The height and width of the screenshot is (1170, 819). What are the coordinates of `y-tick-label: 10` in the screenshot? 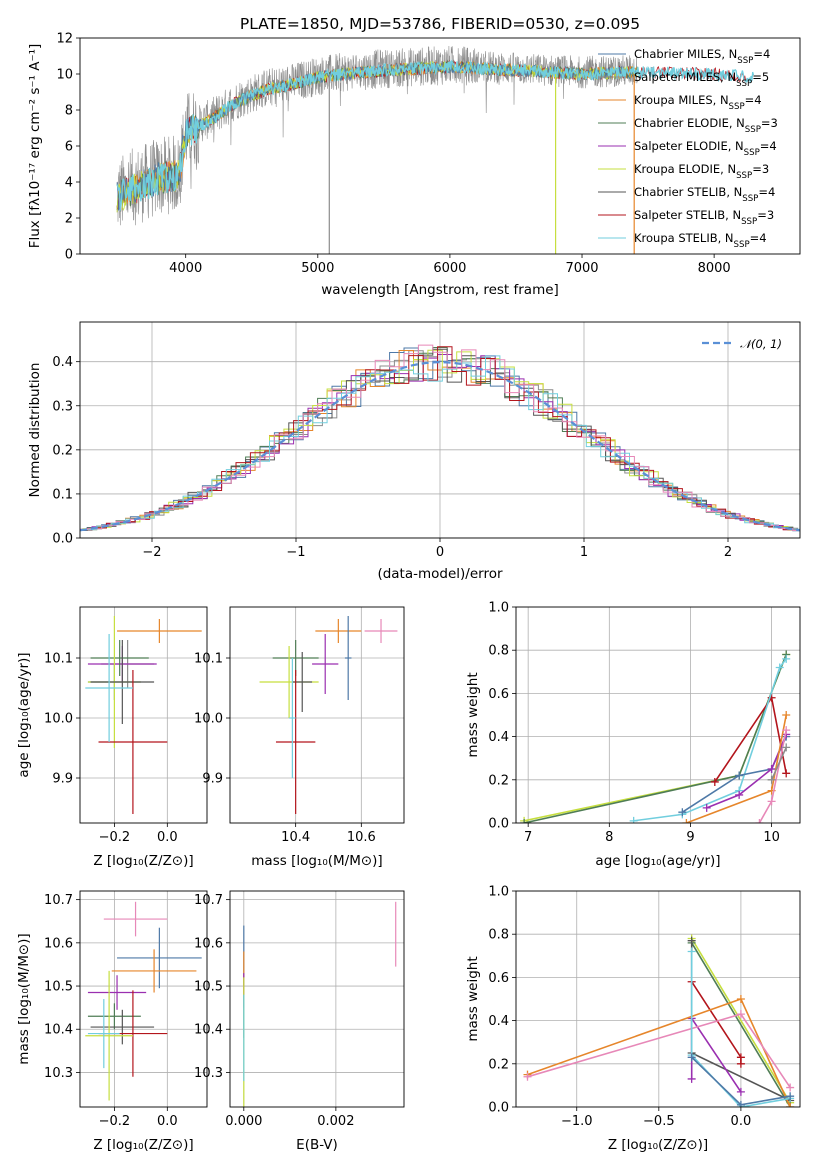 It's located at (64, 75).